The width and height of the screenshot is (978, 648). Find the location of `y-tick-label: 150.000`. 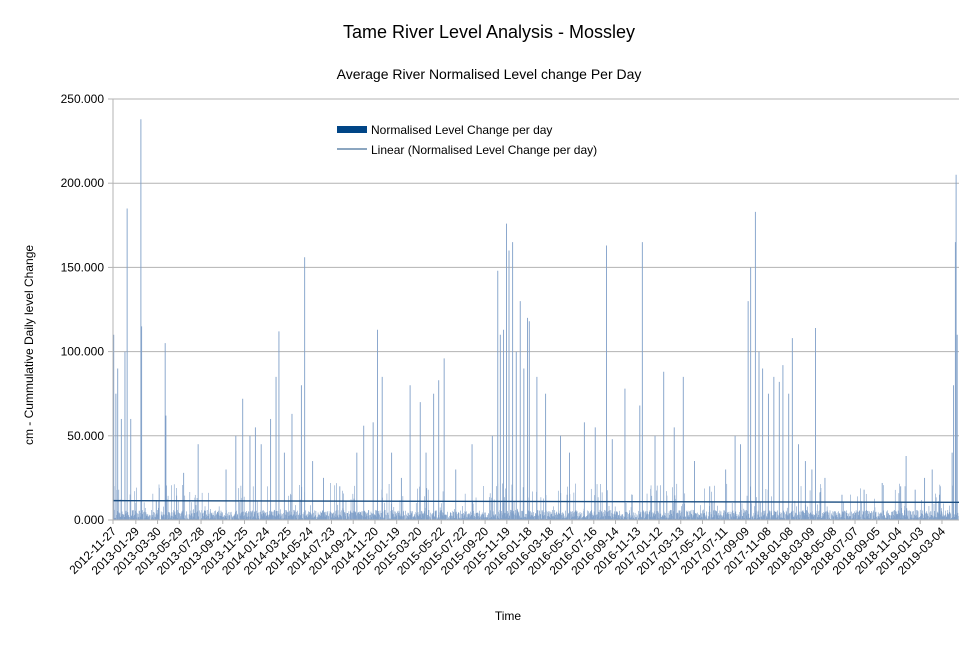

y-tick-label: 150.000 is located at coordinates (83, 267).